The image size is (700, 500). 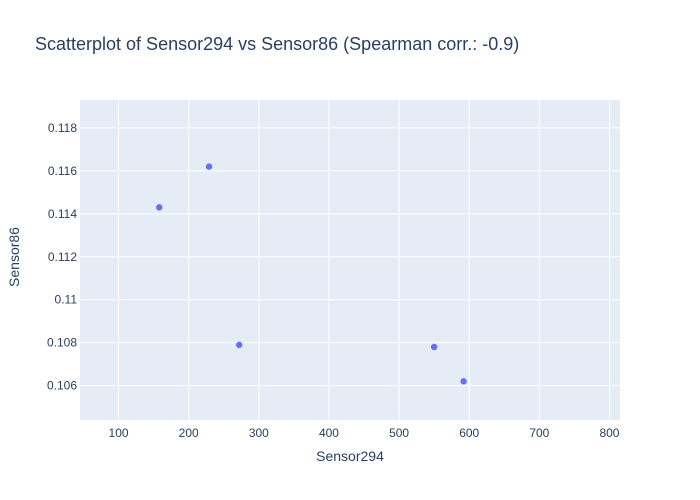 I want to click on y-tick-label: 0.114, so click(x=62, y=214).